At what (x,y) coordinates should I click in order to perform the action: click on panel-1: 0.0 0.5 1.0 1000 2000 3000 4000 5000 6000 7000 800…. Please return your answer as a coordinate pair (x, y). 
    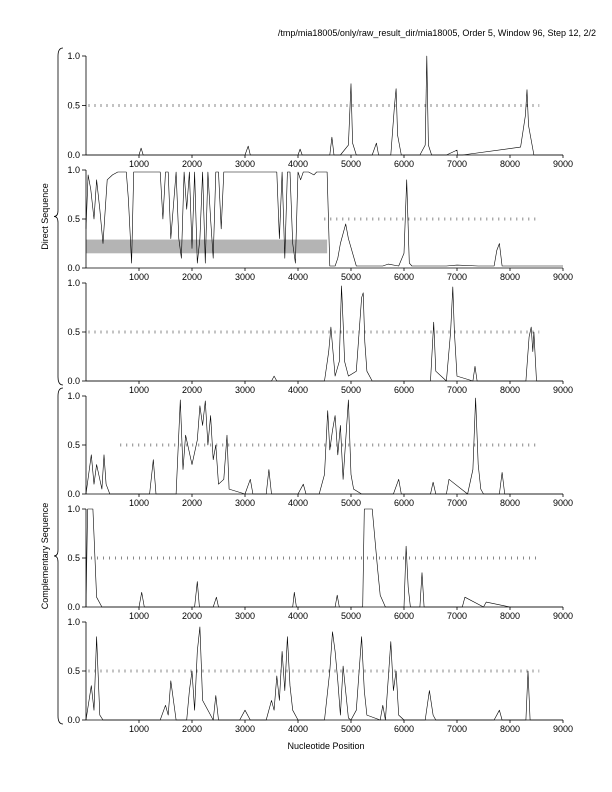
    Looking at the image, I should click on (320, 110).